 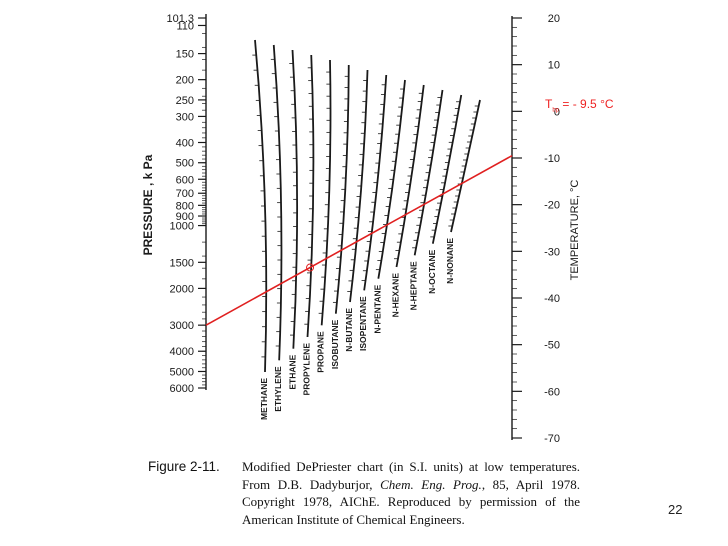 I want to click on pressure-tick-label: 101.3, so click(x=180, y=19).